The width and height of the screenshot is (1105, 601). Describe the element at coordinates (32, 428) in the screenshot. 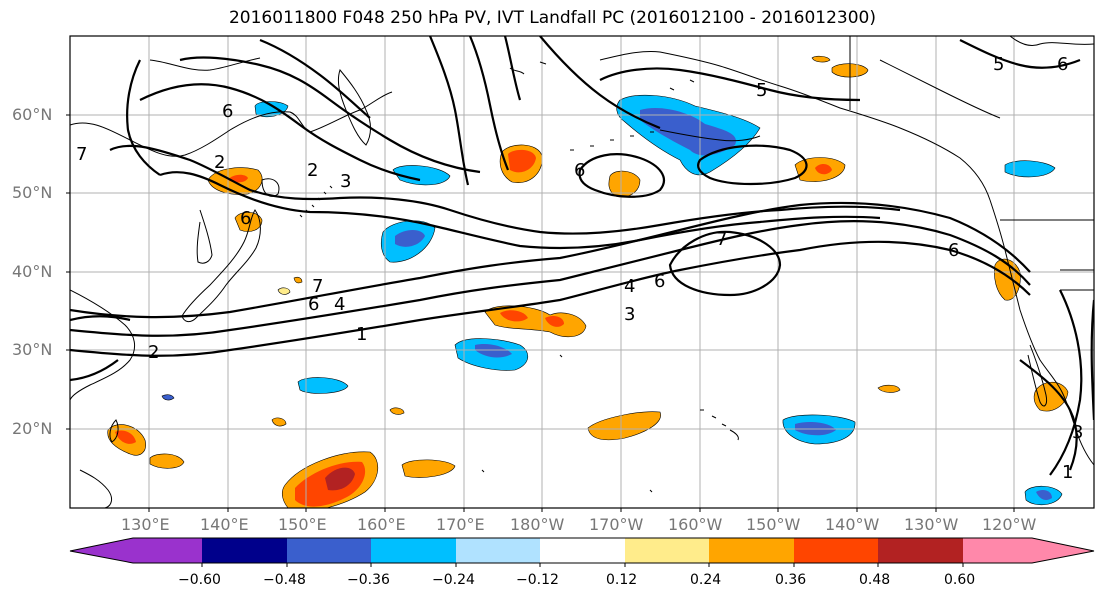

I see `lat-label: 20°N` at that location.